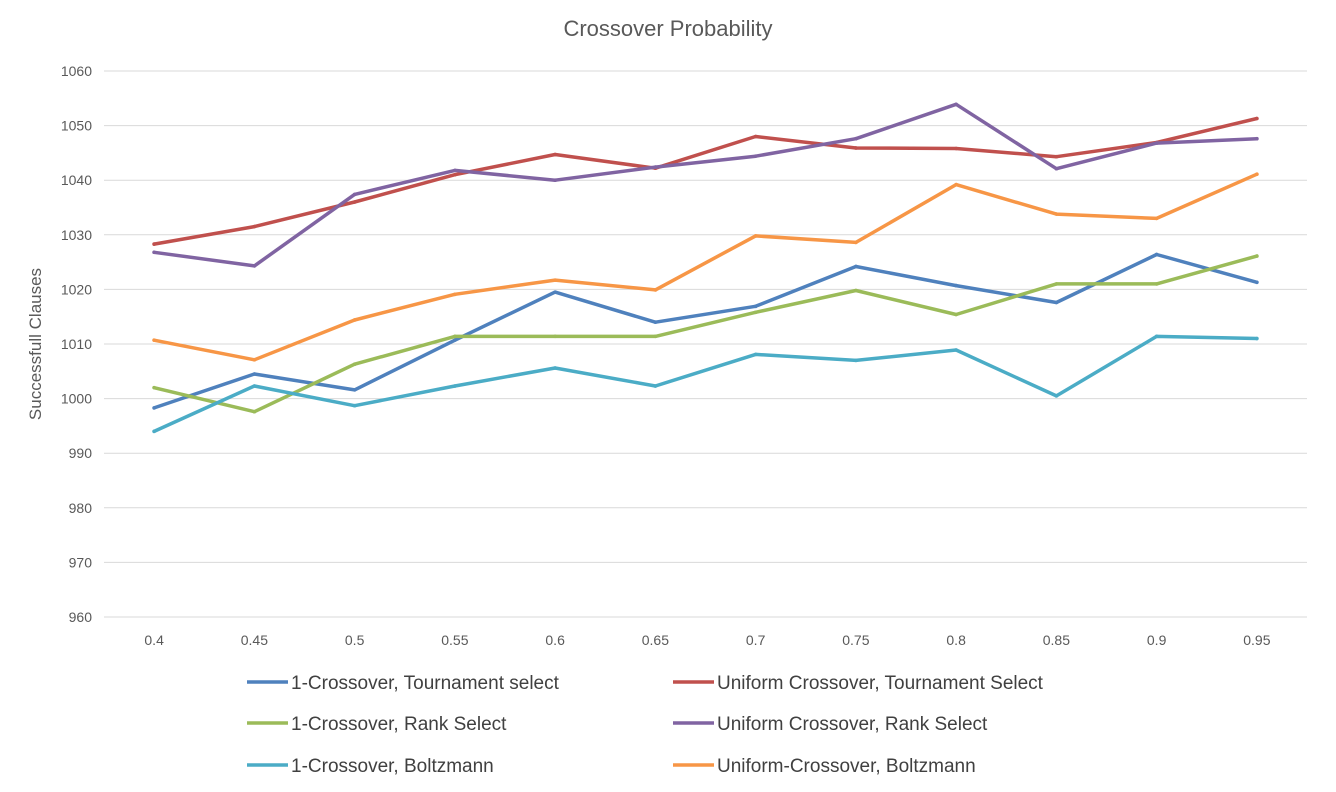 This screenshot has width=1336, height=792. I want to click on legend-item: Uniform-Crossover, Boltzmann, so click(824, 766).